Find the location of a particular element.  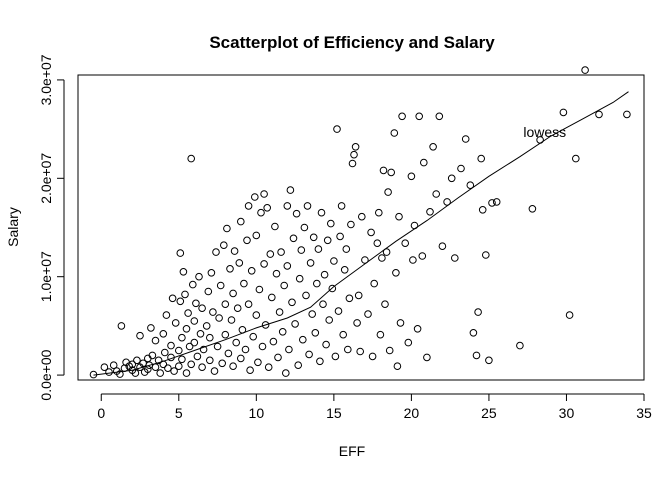

x-tick-label: 25 is located at coordinates (489, 413).